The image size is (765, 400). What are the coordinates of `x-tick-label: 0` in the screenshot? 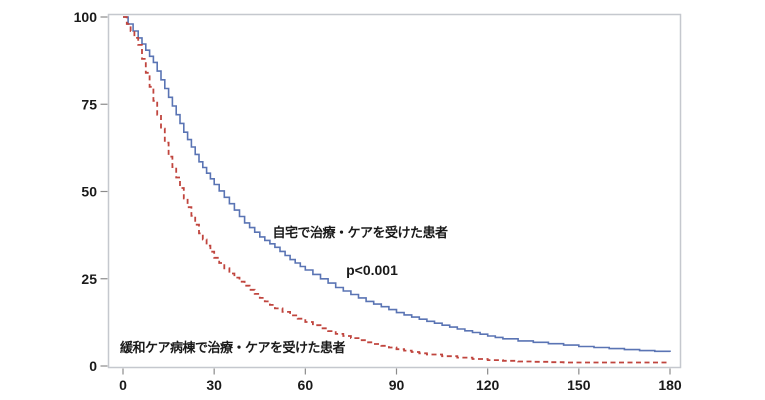 It's located at (123, 385).